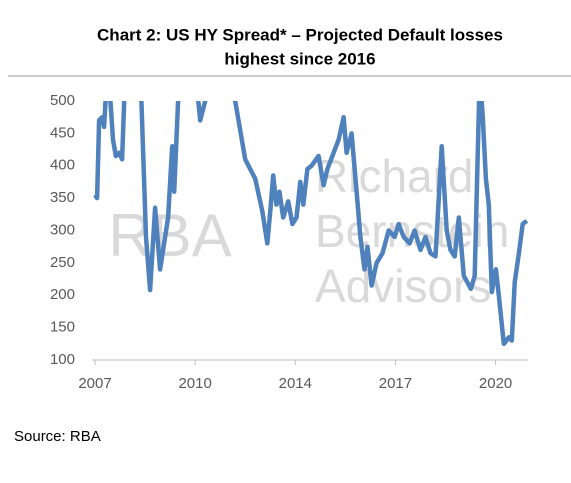  I want to click on y-tick-label: 200, so click(62, 294).